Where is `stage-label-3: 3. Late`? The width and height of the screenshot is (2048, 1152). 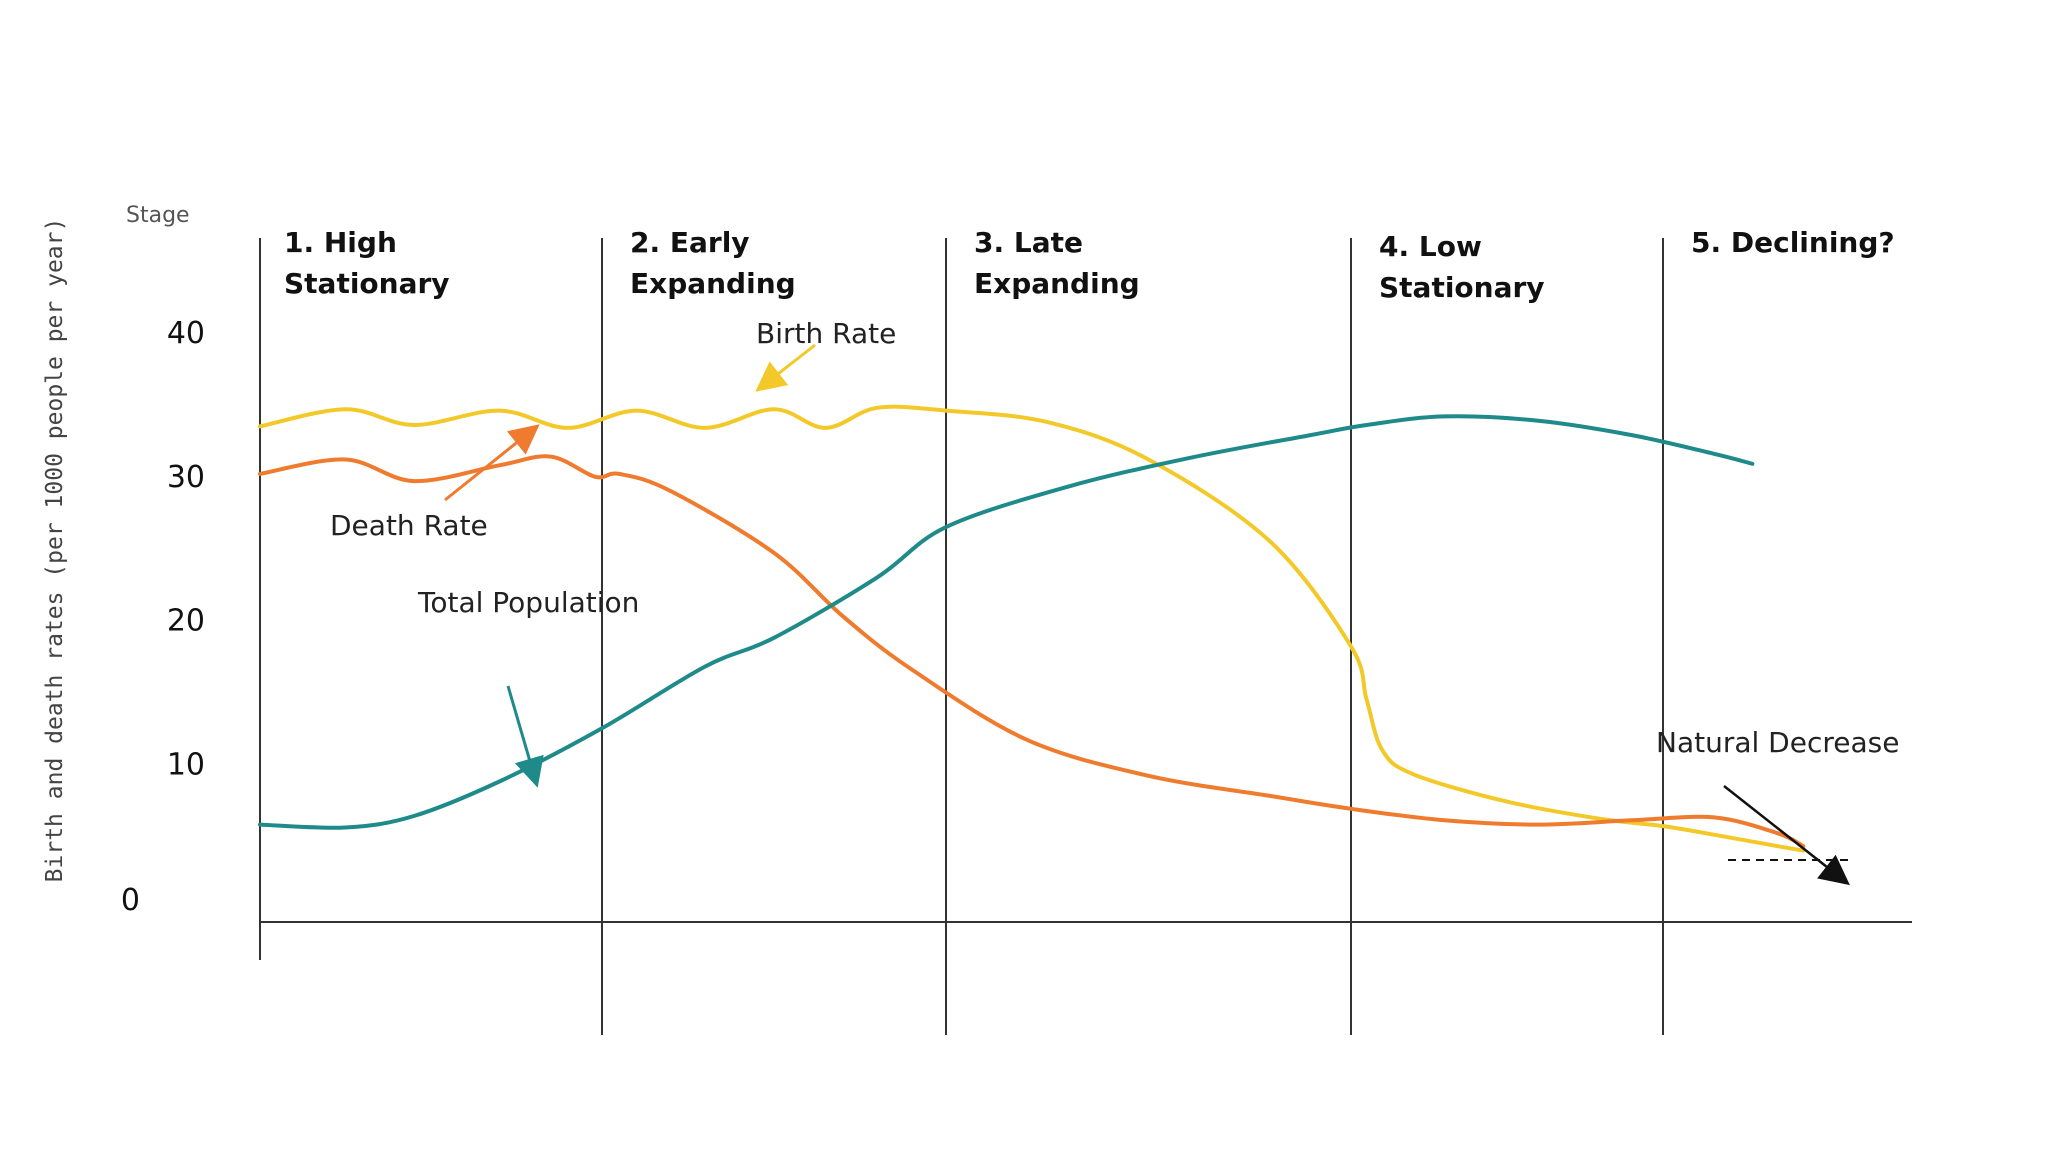 stage-label-3: 3. Late is located at coordinates (1028, 242).